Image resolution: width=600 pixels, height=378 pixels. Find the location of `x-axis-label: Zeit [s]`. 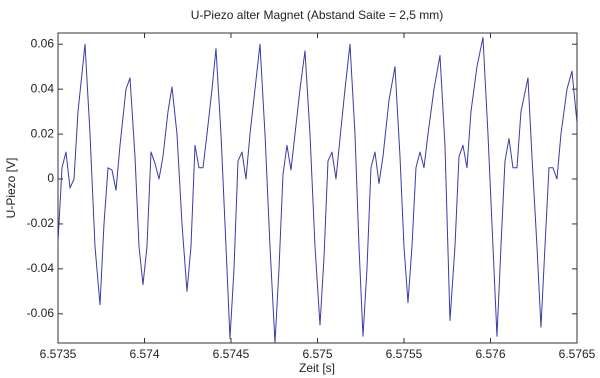

x-axis-label: Zeit [s] is located at coordinates (317, 368).